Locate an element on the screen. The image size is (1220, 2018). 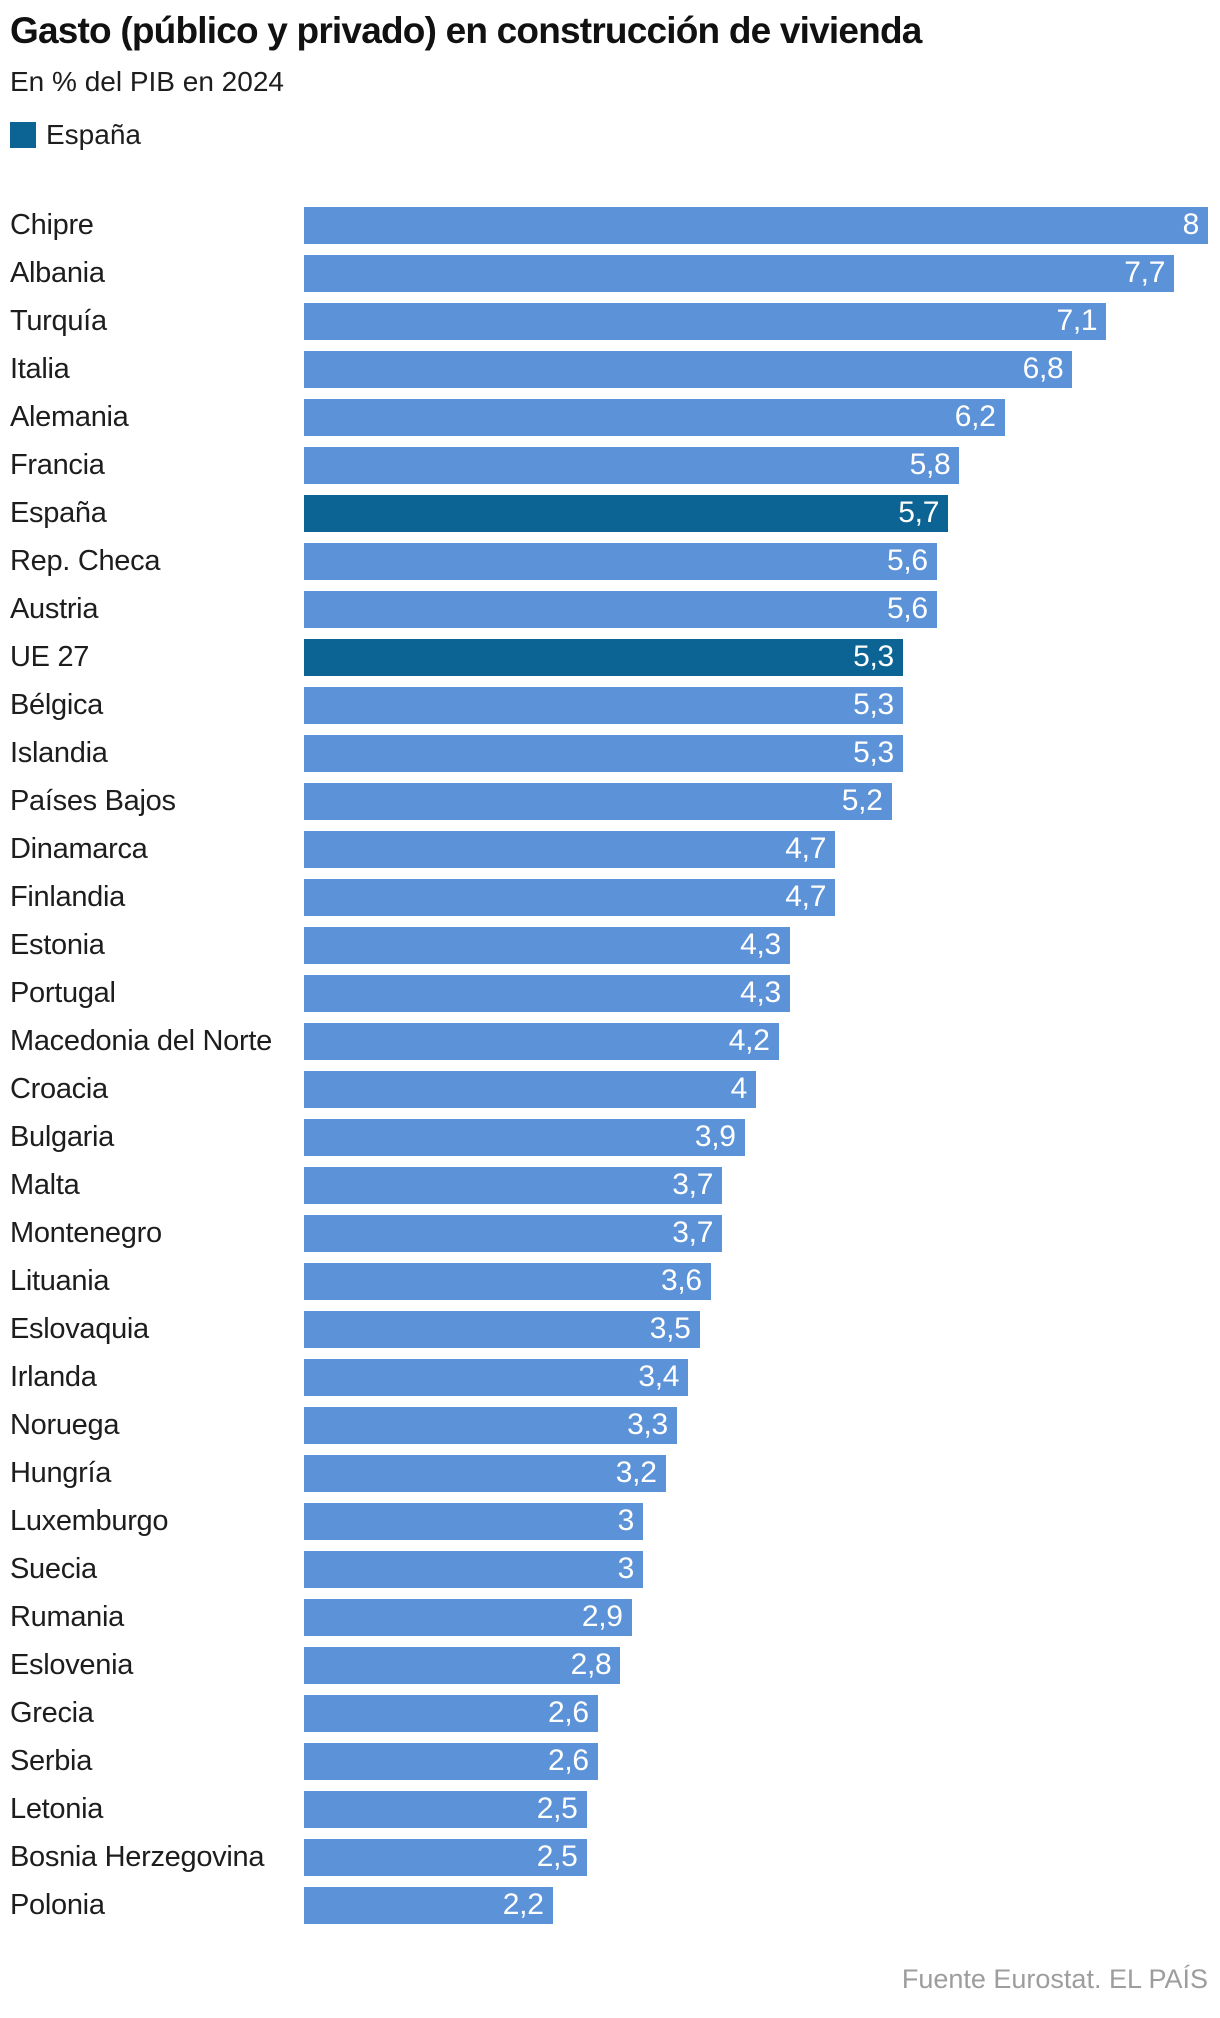
country-label: Alemania is located at coordinates (69, 416).